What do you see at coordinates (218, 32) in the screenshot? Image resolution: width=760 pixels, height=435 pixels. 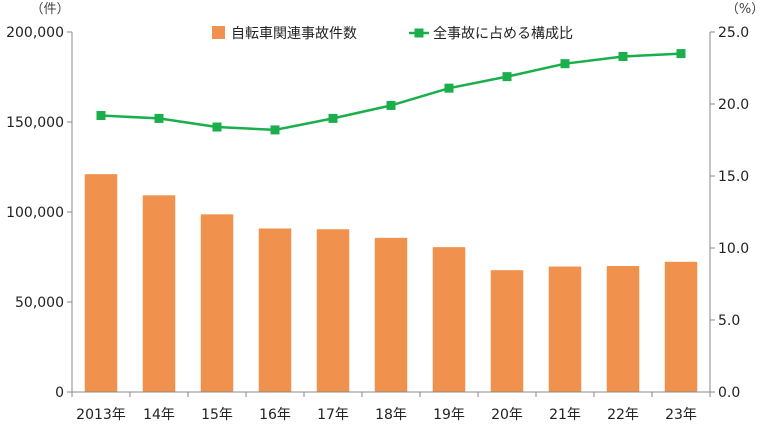 I see `legend-bar-swatch` at bounding box center [218, 32].